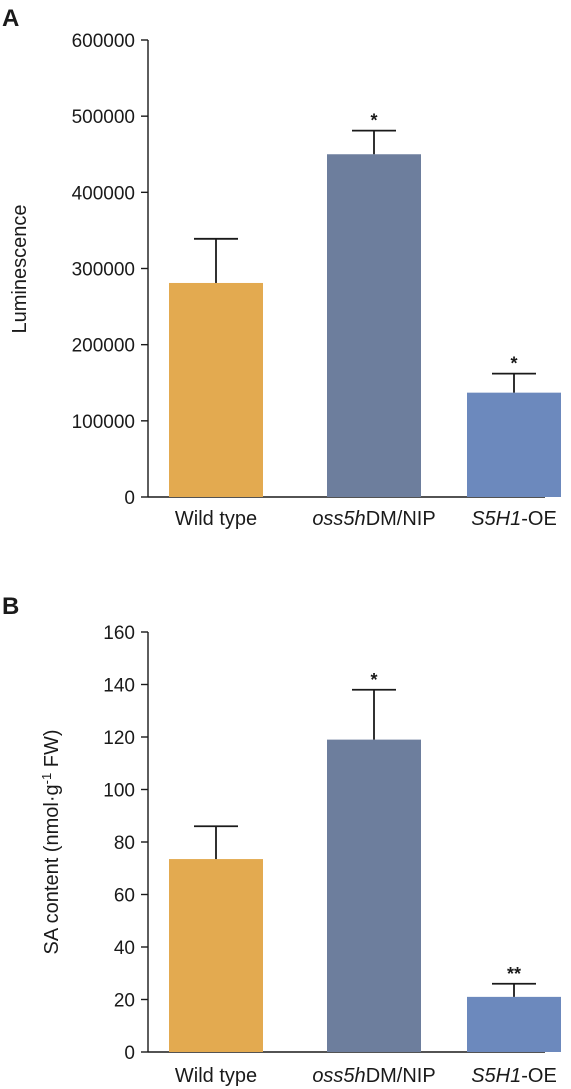 This screenshot has width=571, height=1089. Describe the element at coordinates (103, 41) in the screenshot. I see `y-tick-label: 600000` at that location.